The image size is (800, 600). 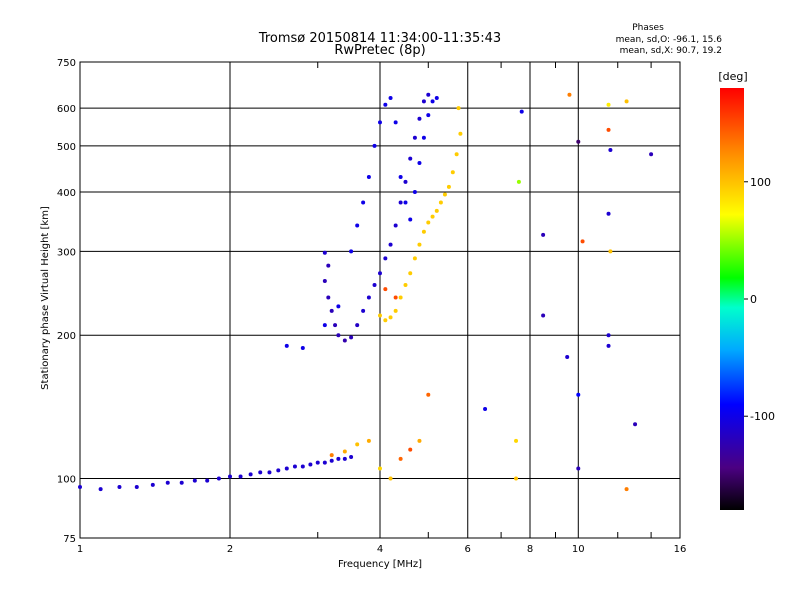 I want to click on colorbar-tick-label: 100, so click(x=760, y=182).